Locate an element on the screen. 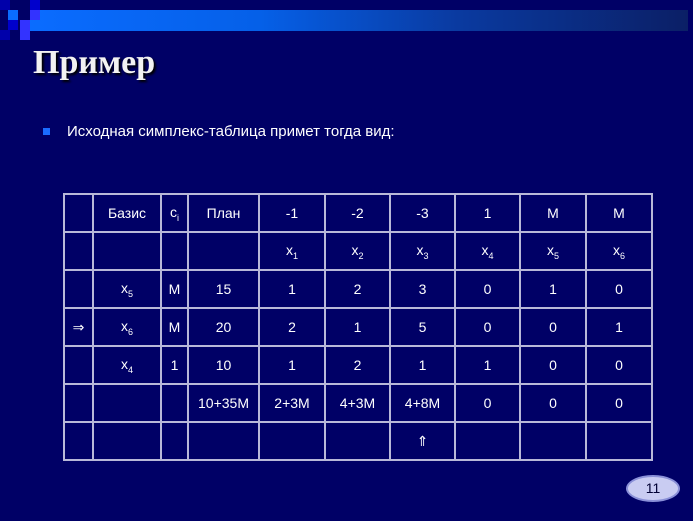 The width and height of the screenshot is (693, 521). cell-subscript: i is located at coordinates (178, 217).